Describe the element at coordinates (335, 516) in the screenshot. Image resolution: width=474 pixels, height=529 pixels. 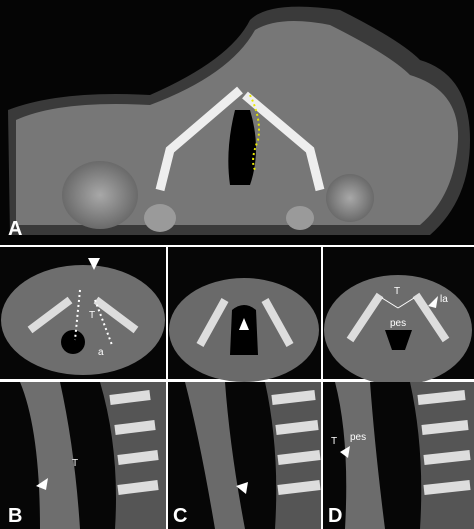
I see `panel-letter: D` at that location.